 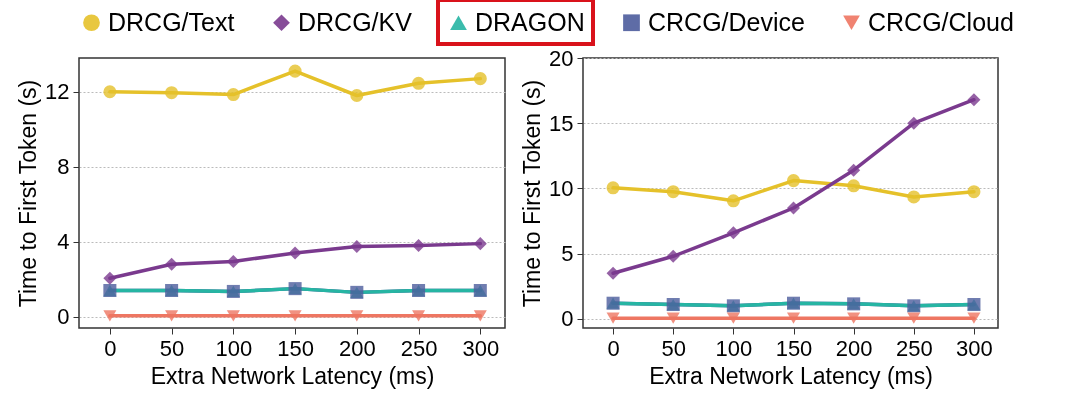 What do you see at coordinates (561, 58) in the screenshot?
I see `y-tick-label: 20` at bounding box center [561, 58].